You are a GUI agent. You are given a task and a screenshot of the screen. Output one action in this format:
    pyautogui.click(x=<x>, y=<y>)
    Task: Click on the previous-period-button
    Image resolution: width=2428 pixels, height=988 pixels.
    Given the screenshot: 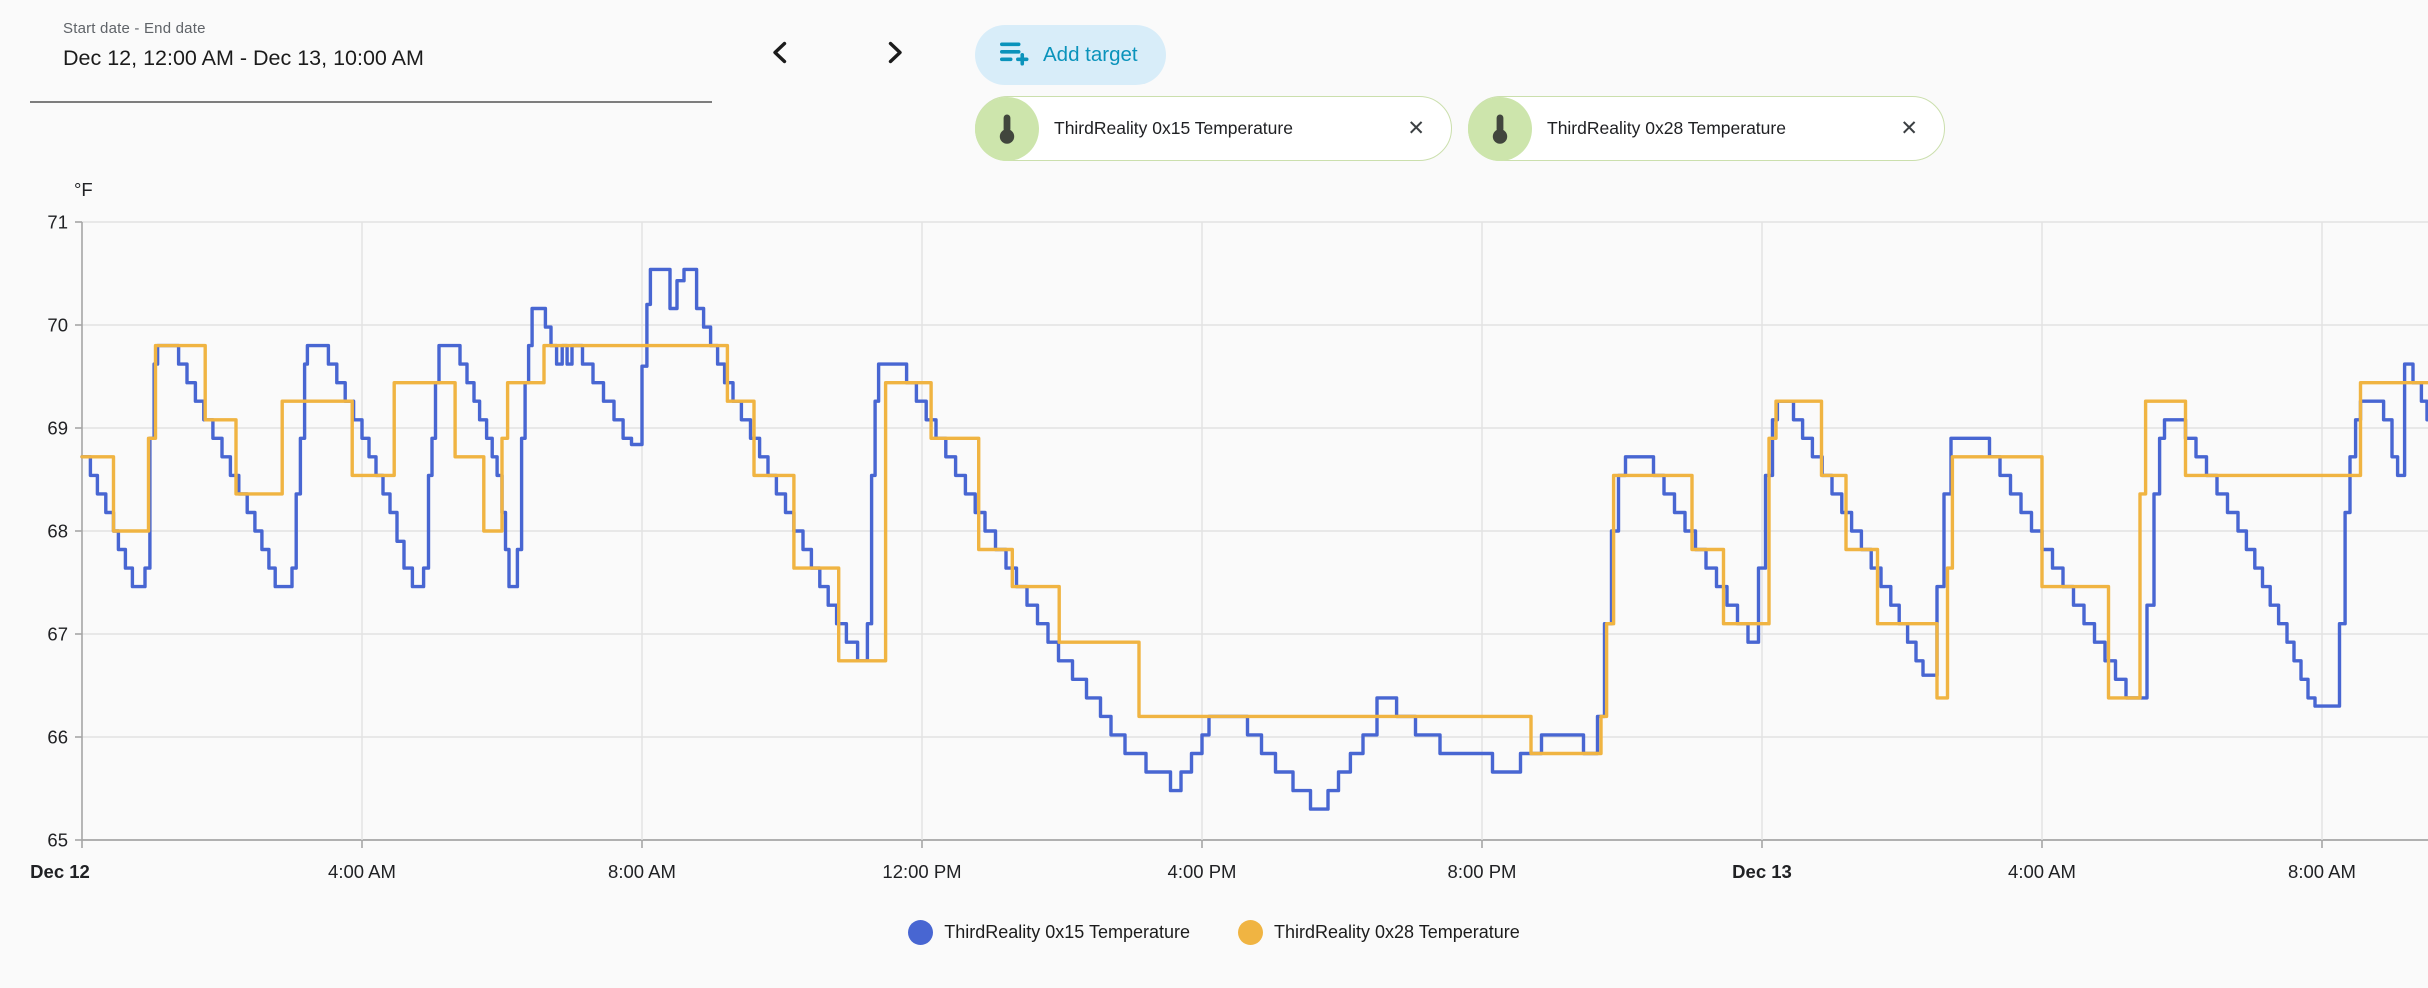 What is the action you would take?
    pyautogui.click(x=780, y=52)
    